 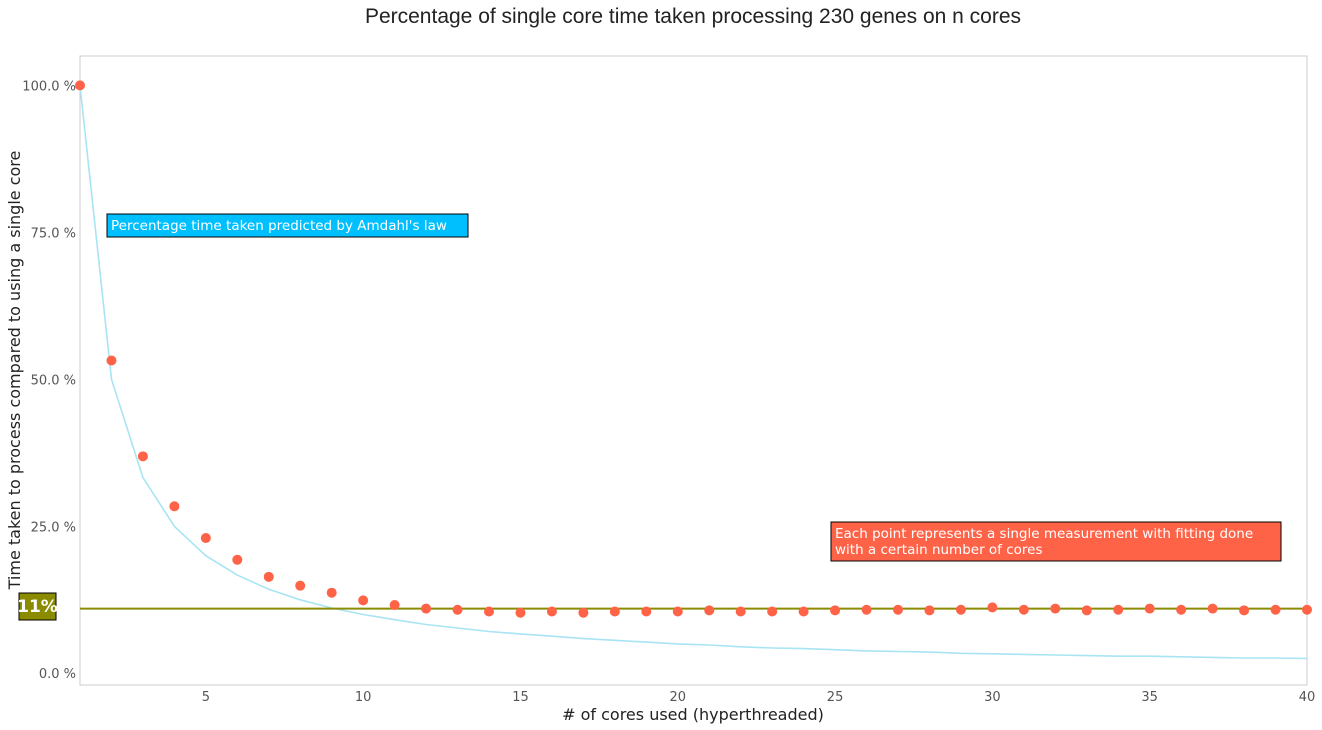 I want to click on y-tick-label: 75.0 %, so click(x=53, y=233).